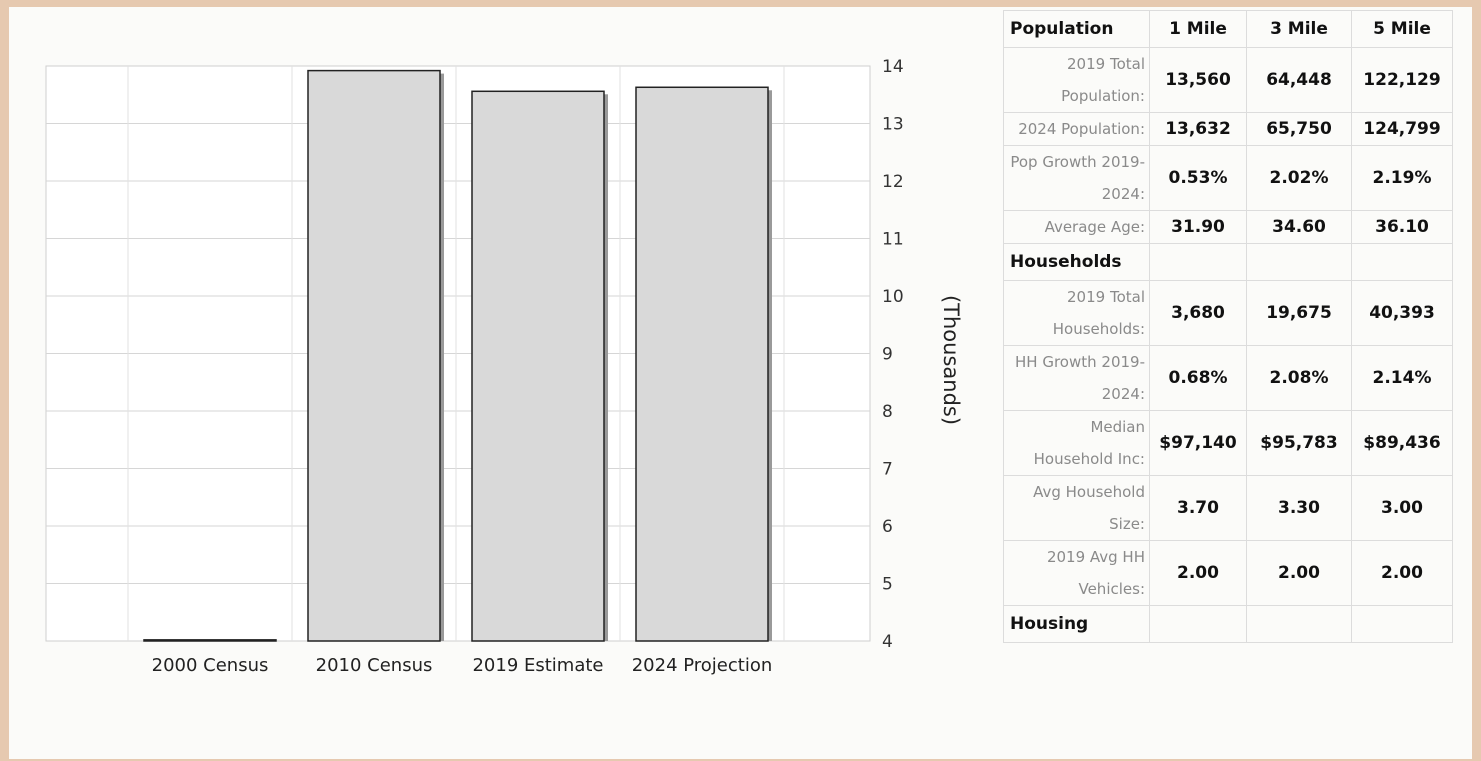 Image resolution: width=1481 pixels, height=761 pixels. I want to click on table-row: 2024 Population: 13,632 65,750 124,799, so click(1228, 129).